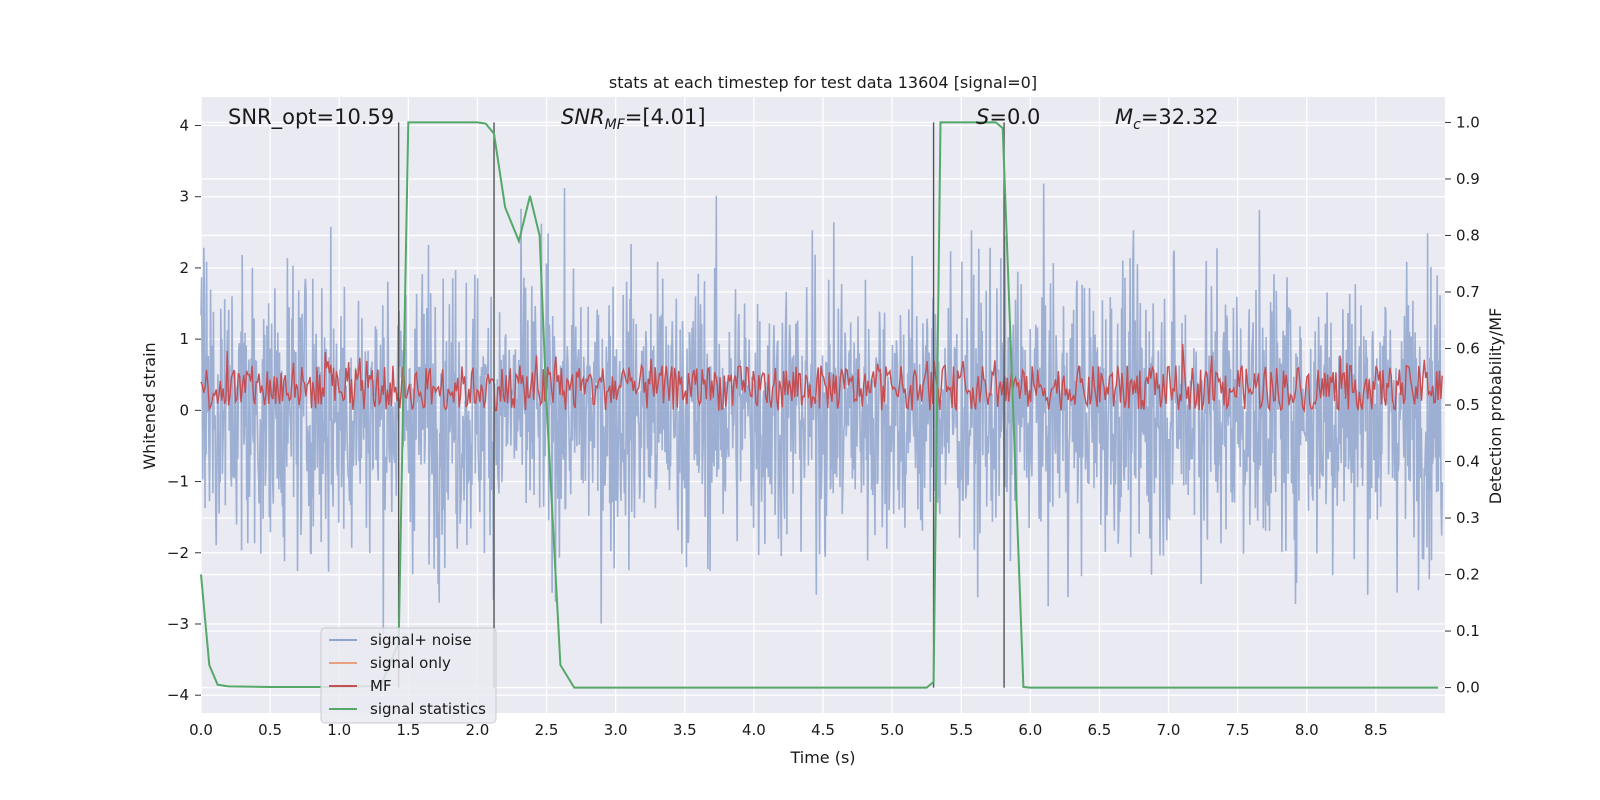 The height and width of the screenshot is (800, 1600). Describe the element at coordinates (822, 757) in the screenshot. I see `x-axis-label: Time (s)` at that location.